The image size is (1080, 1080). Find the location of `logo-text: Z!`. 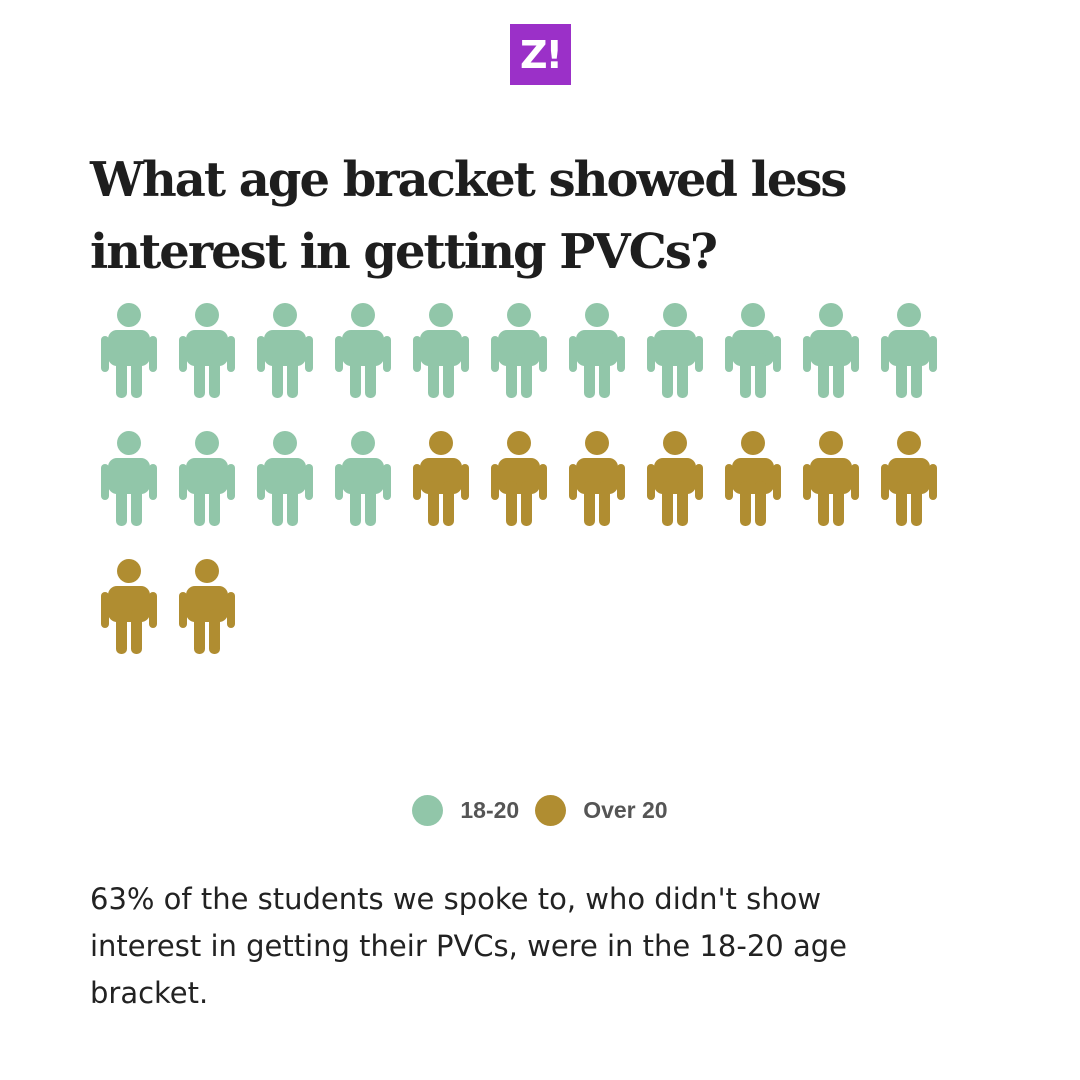

logo-text: Z! is located at coordinates (541, 54).